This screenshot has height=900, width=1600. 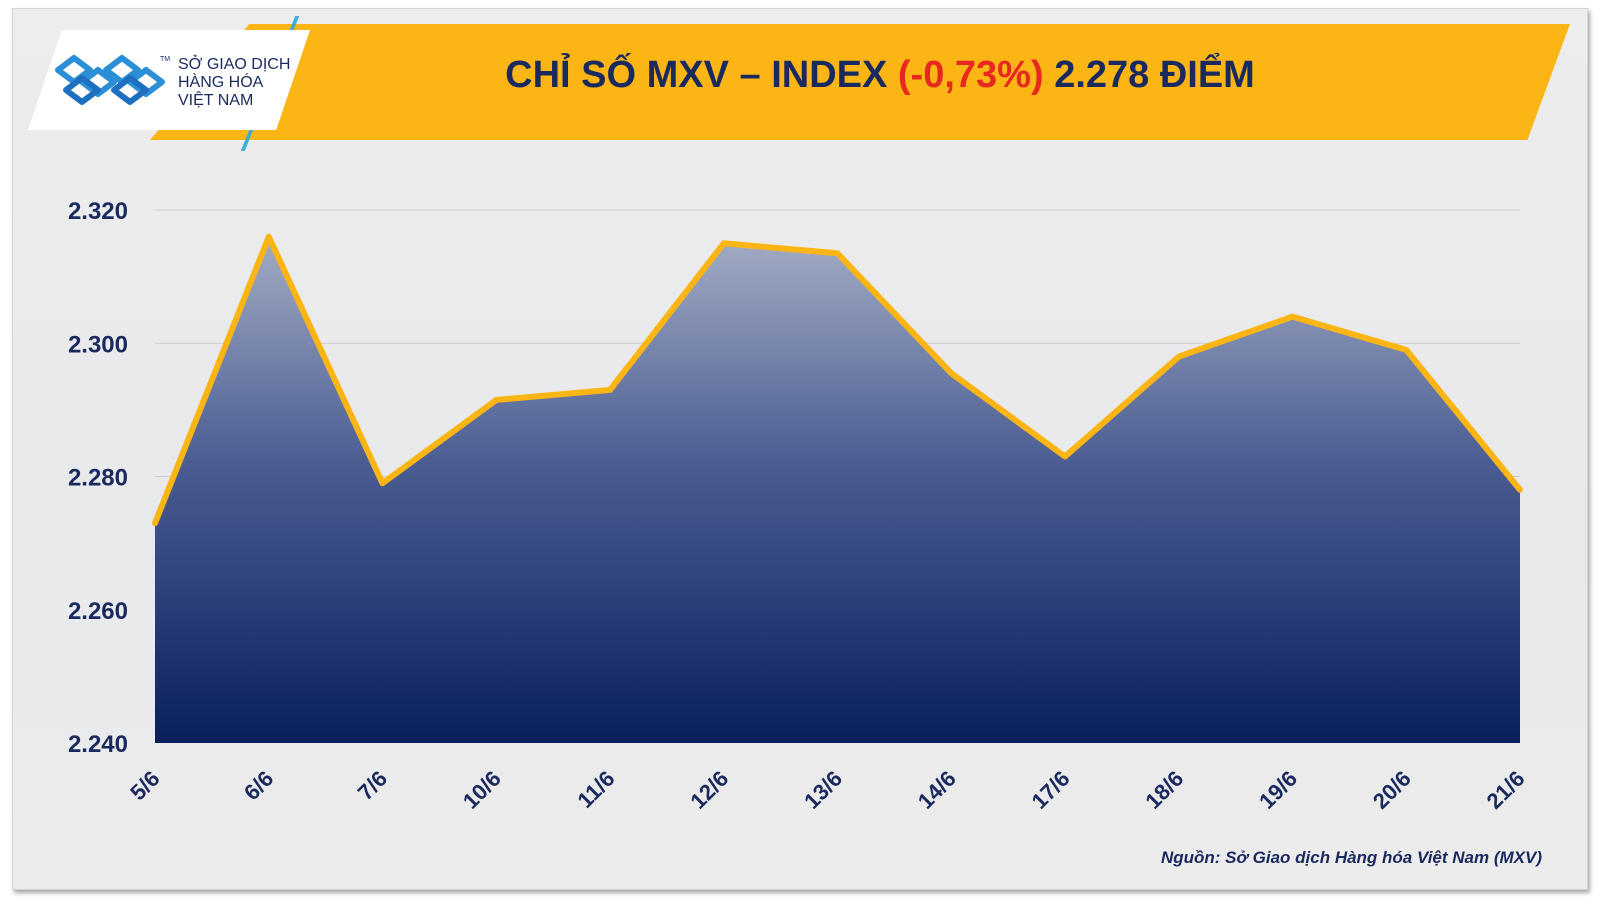 I want to click on x-tick-label: 6/6, so click(x=258, y=785).